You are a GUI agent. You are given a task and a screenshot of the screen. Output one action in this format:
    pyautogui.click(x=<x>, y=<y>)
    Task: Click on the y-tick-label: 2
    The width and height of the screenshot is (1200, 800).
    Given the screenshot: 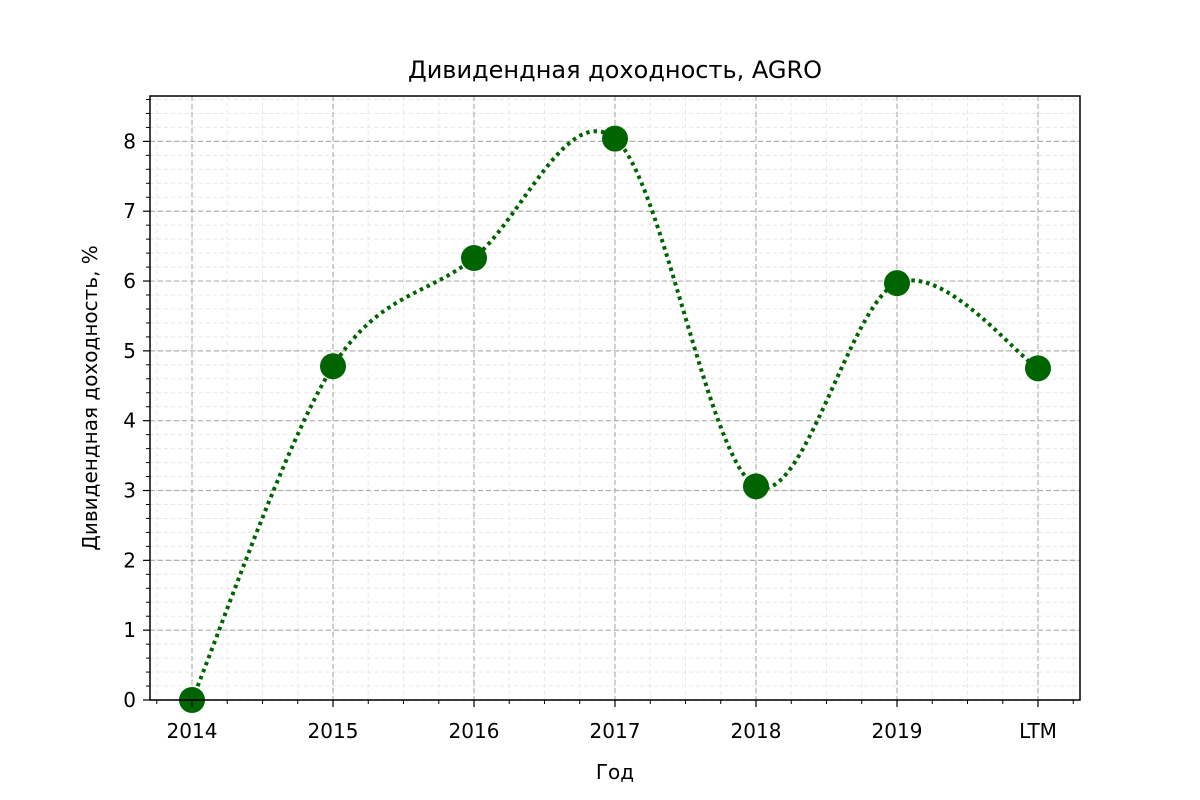 What is the action you would take?
    pyautogui.click(x=129, y=560)
    